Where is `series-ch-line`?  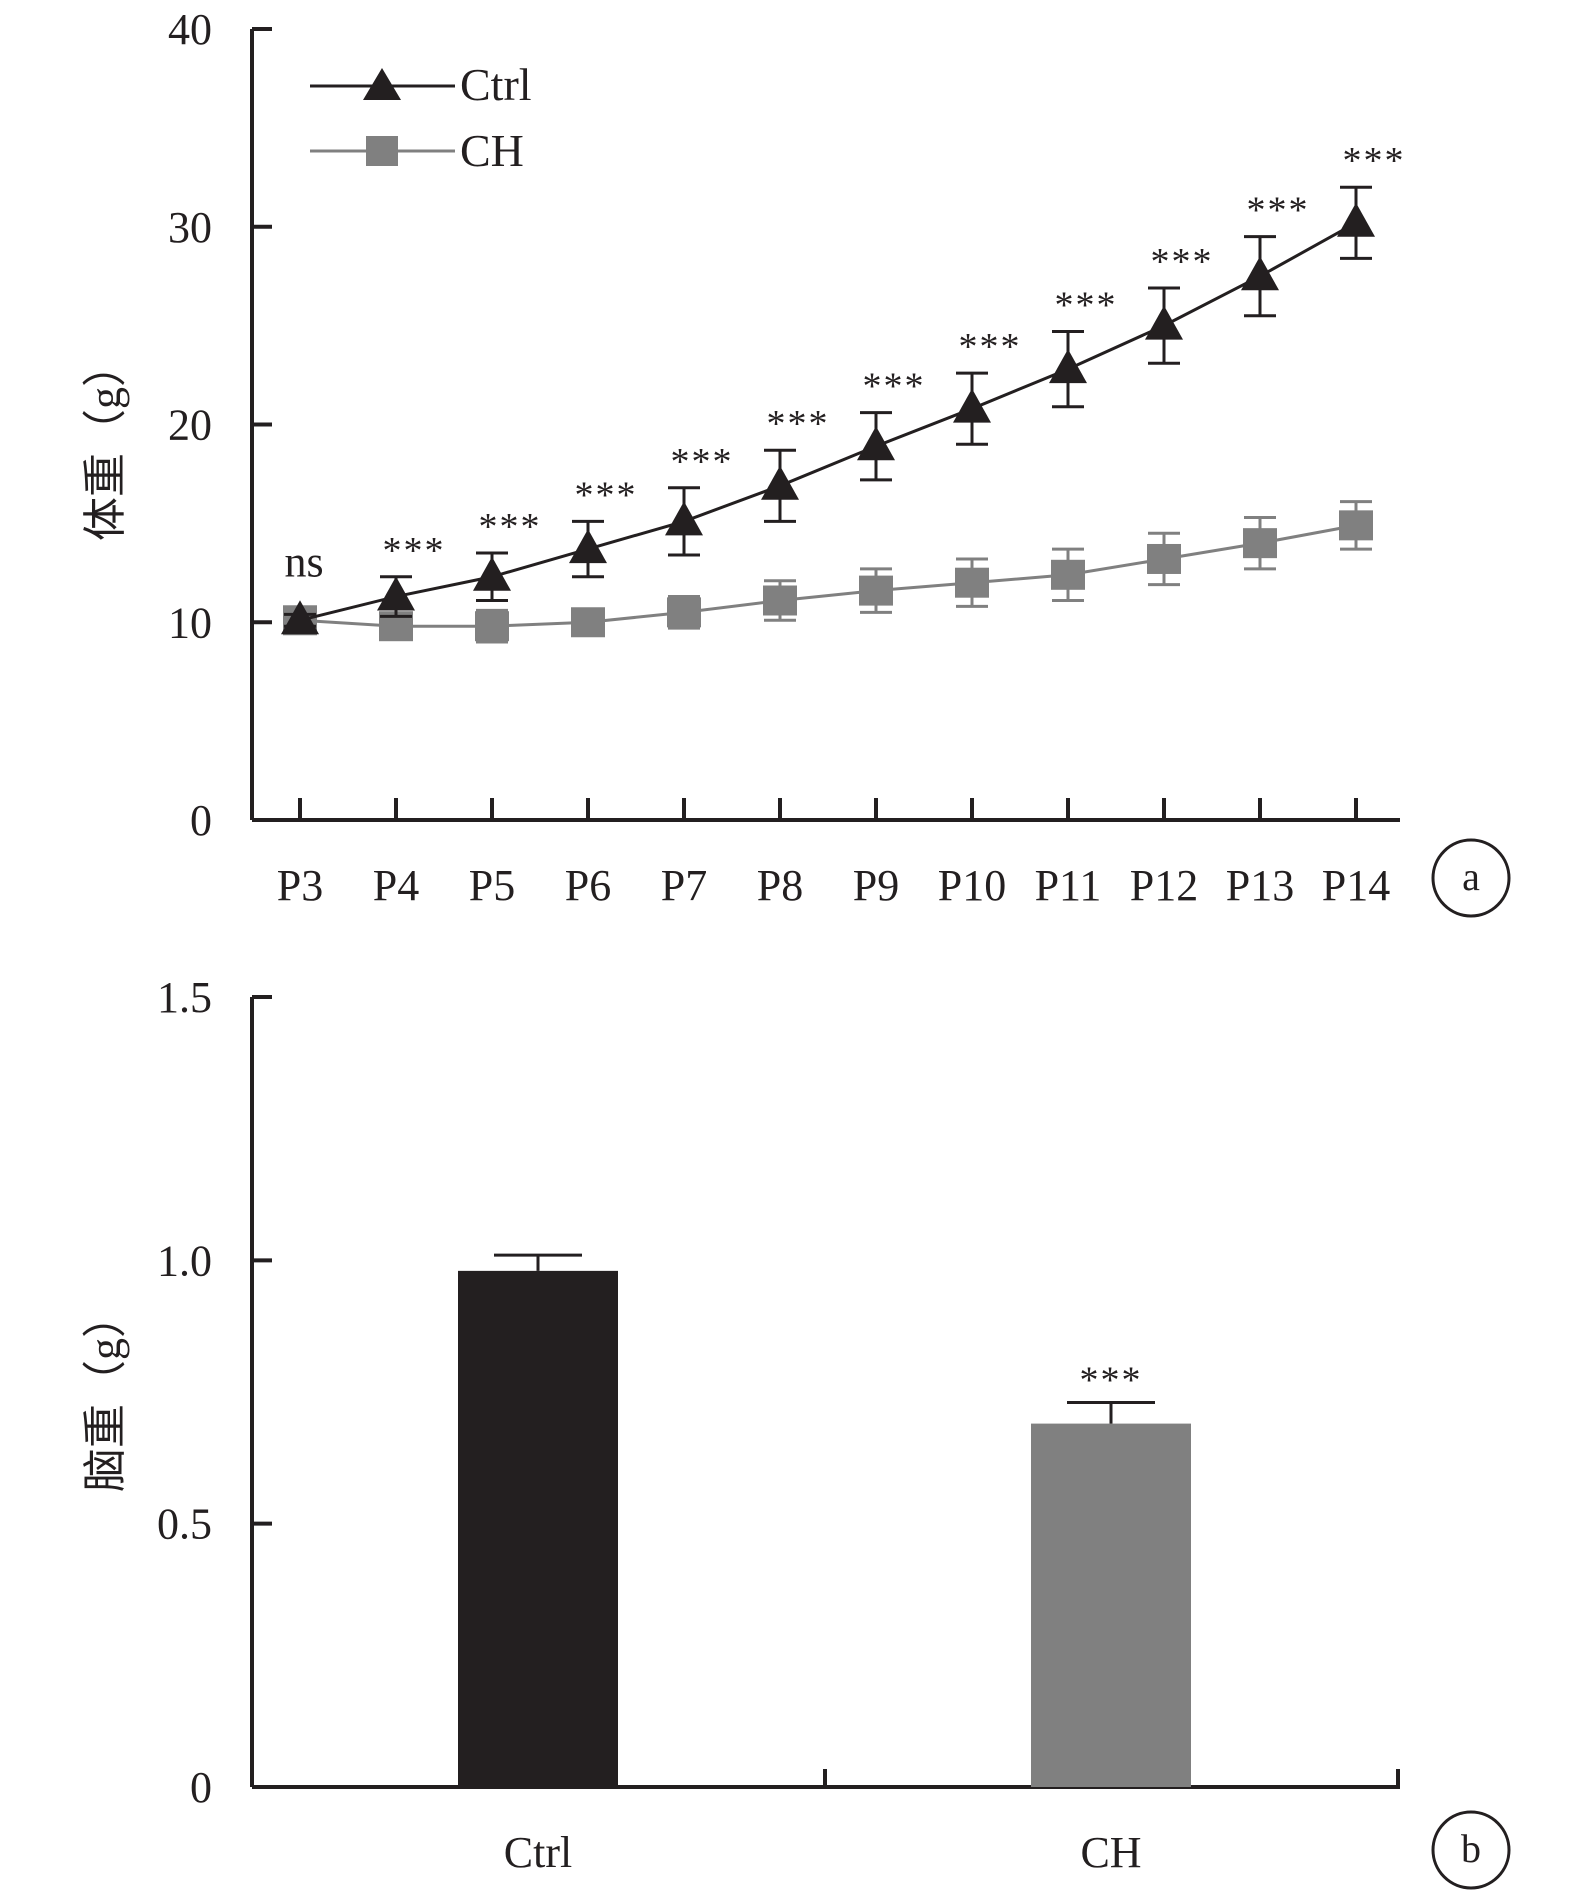
series-ch-line is located at coordinates (828, 575).